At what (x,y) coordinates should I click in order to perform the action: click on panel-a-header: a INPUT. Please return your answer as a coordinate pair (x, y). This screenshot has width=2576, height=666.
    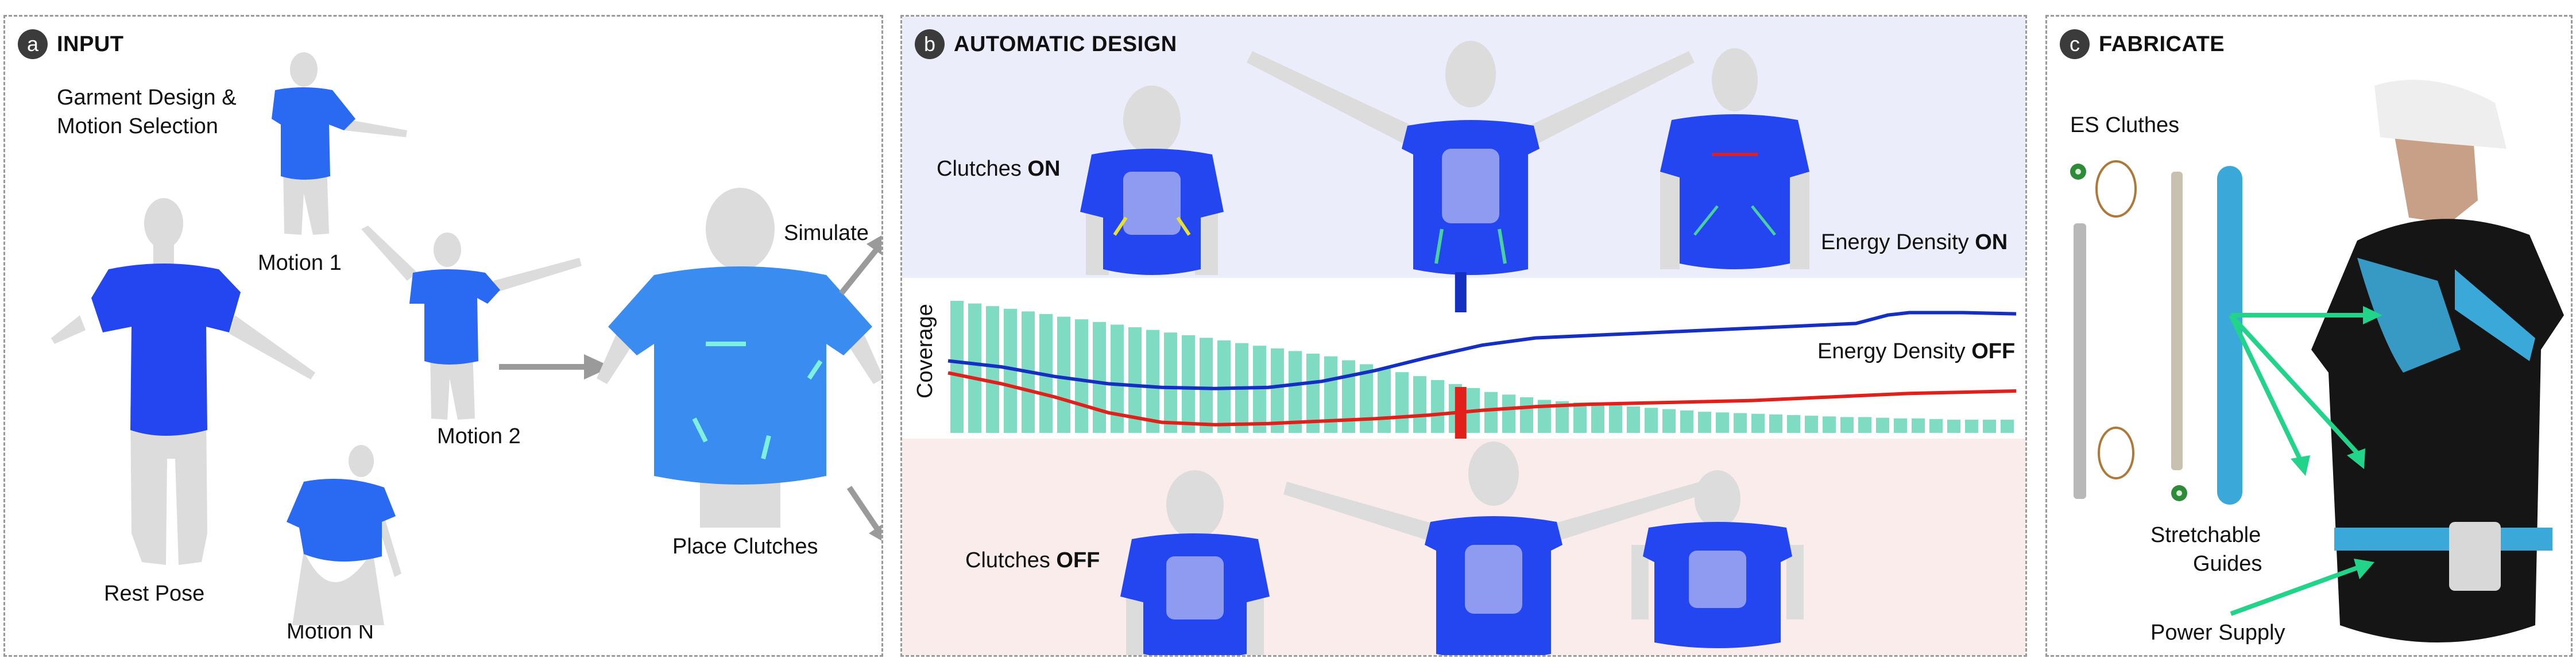
    Looking at the image, I should click on (71, 44).